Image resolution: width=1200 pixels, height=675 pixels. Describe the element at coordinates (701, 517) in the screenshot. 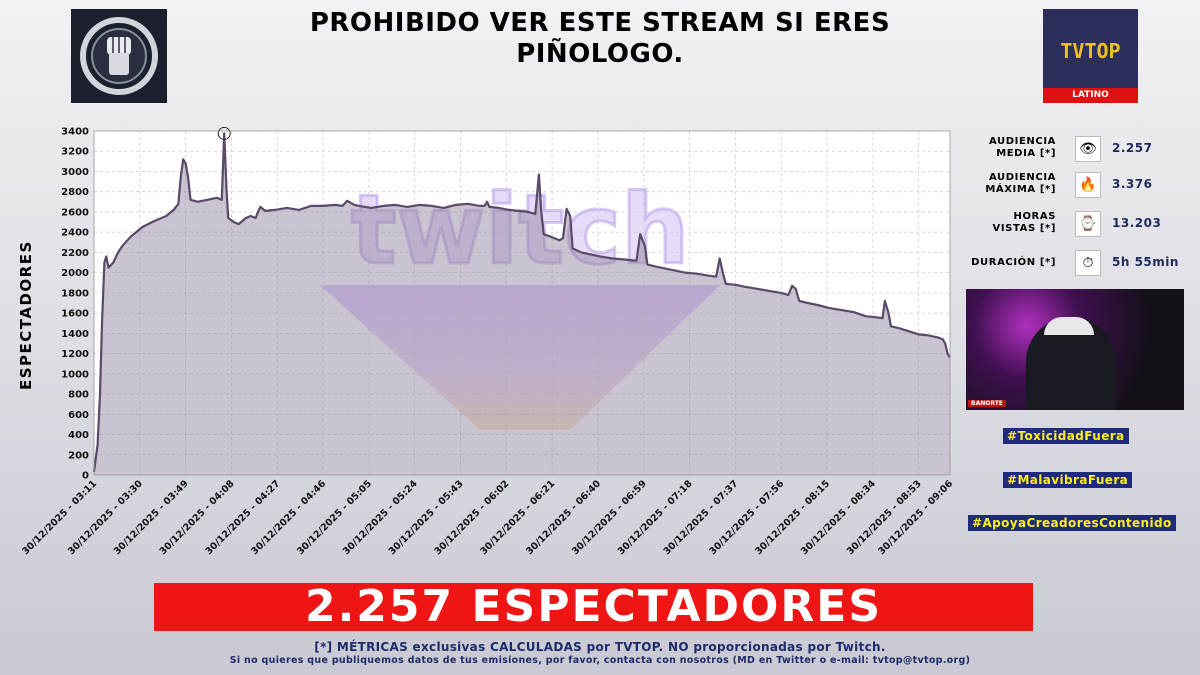

I see `x-tick-label: 30/12/2025 - 07:37` at that location.